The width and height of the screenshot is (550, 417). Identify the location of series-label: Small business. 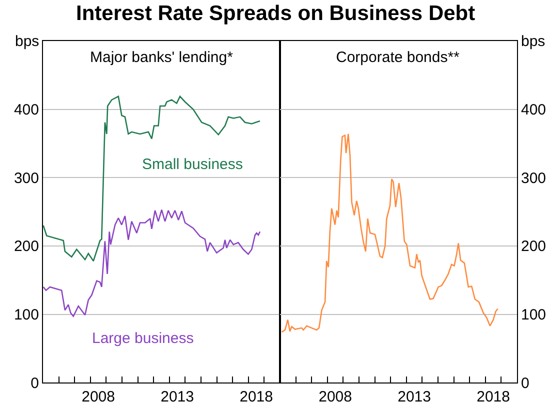
(192, 164).